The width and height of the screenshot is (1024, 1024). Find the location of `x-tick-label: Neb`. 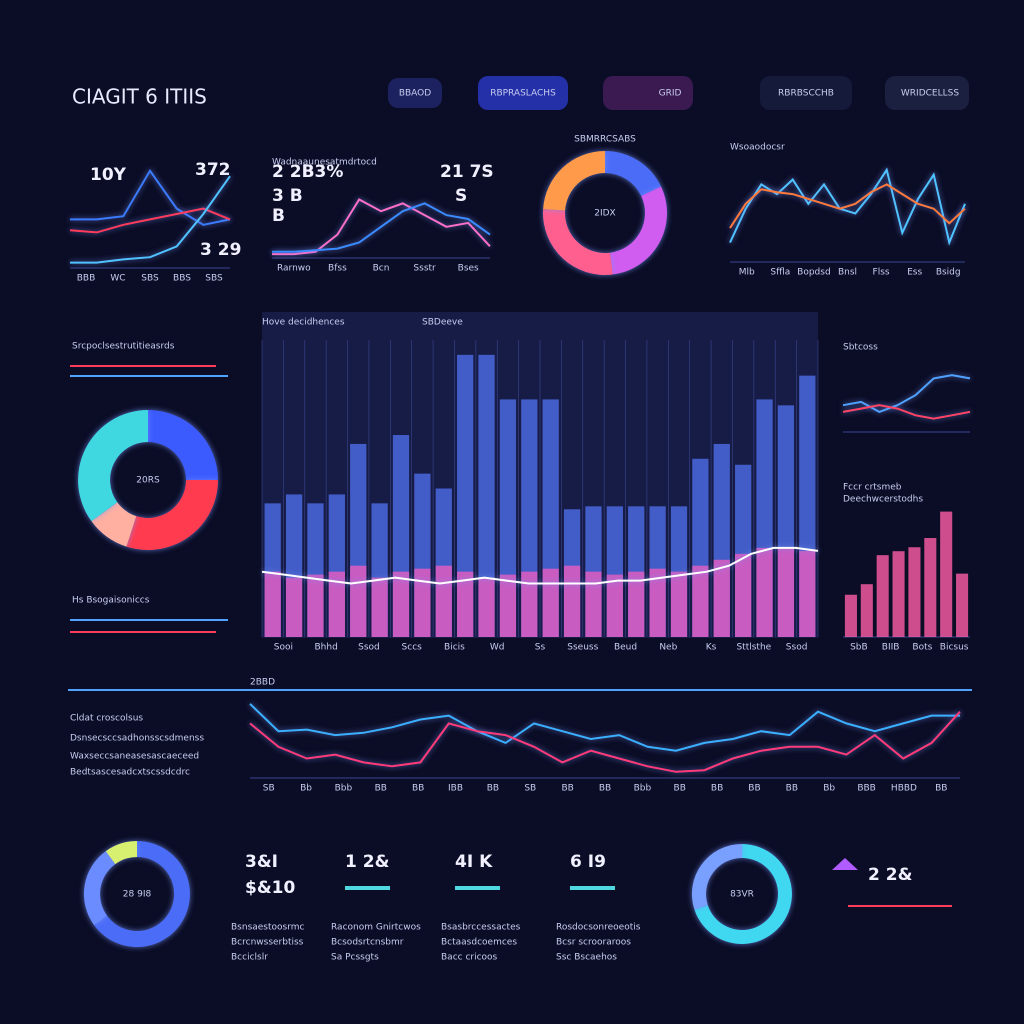

x-tick-label: Neb is located at coordinates (668, 648).